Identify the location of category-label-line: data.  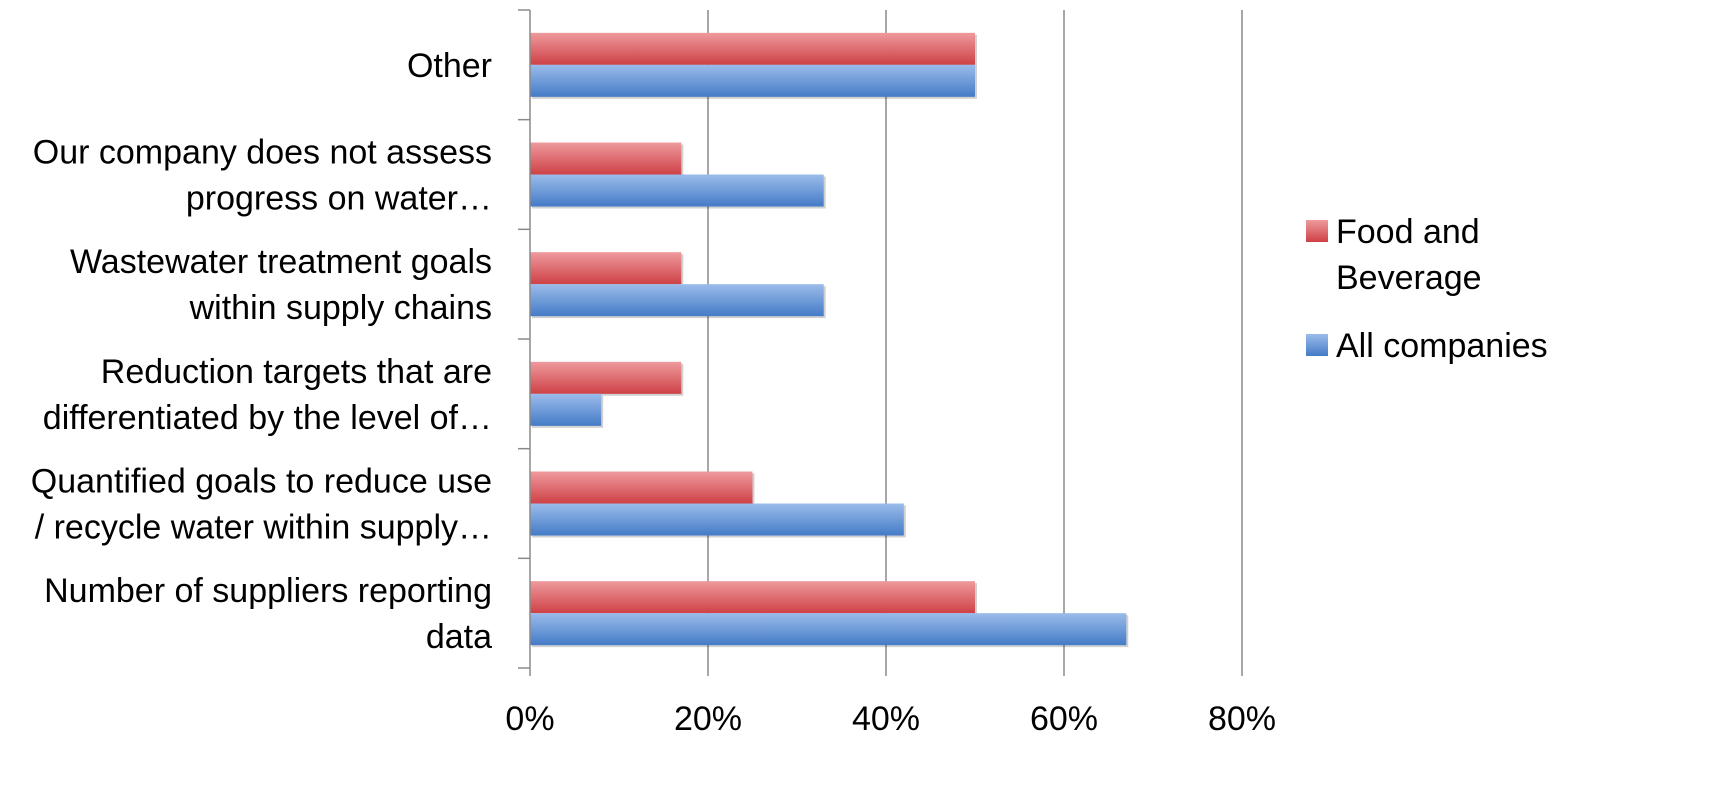
(459, 637).